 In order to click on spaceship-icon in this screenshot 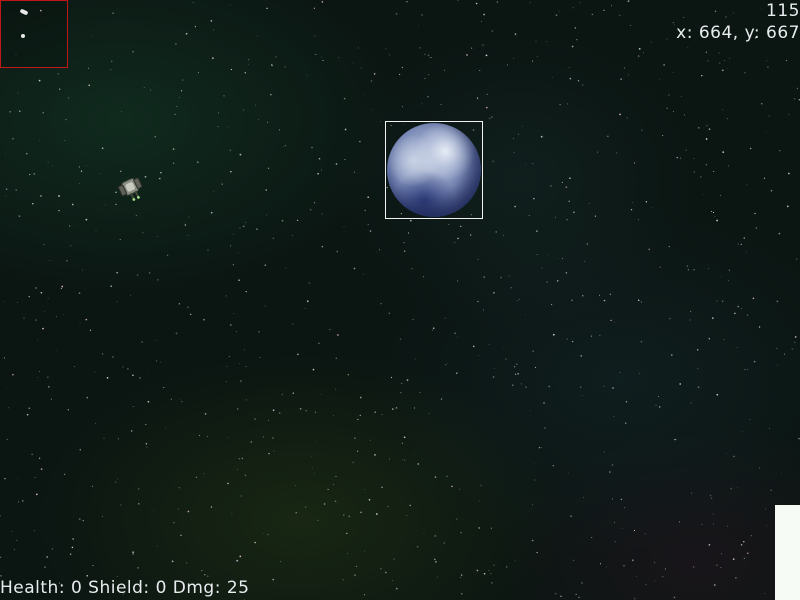, I will do `click(132, 186)`.